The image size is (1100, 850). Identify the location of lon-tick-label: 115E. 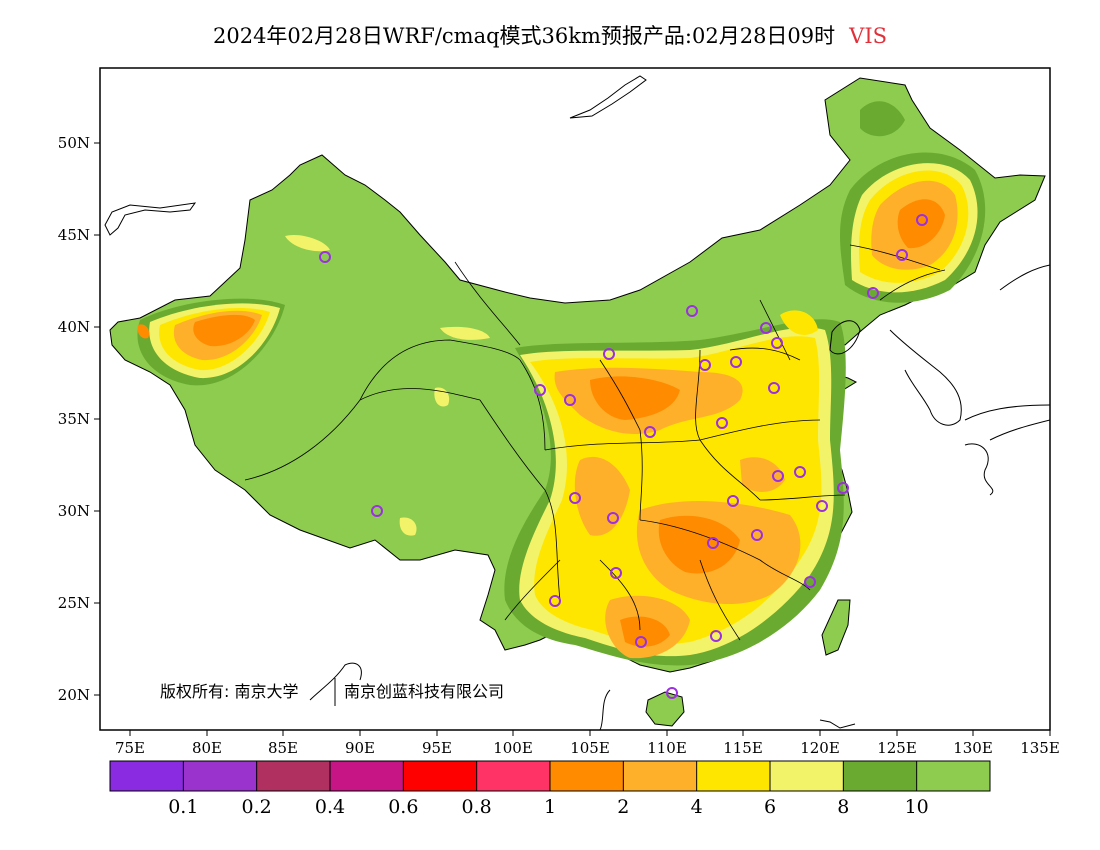
(743, 748).